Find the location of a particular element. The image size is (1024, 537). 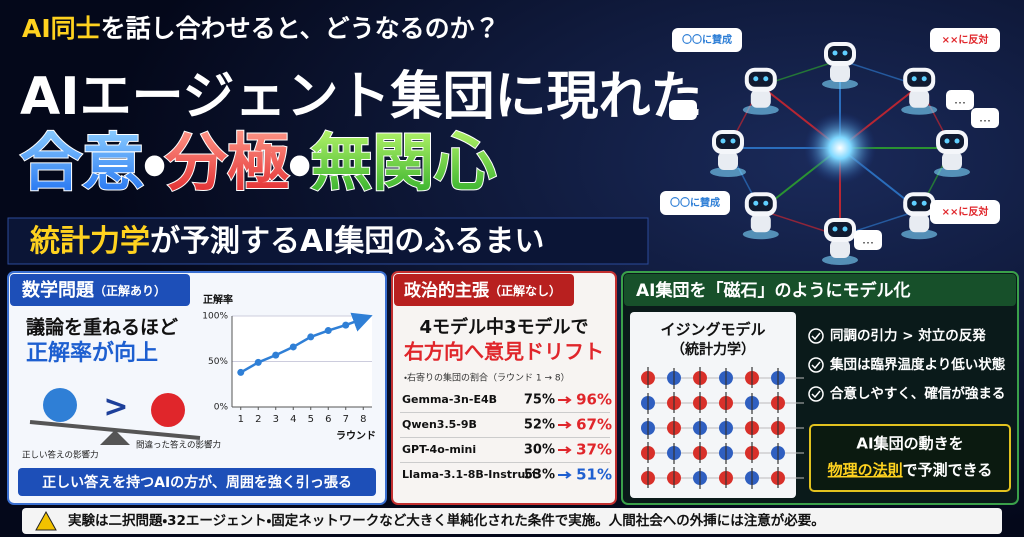

footer-bar is located at coordinates (512, 521).